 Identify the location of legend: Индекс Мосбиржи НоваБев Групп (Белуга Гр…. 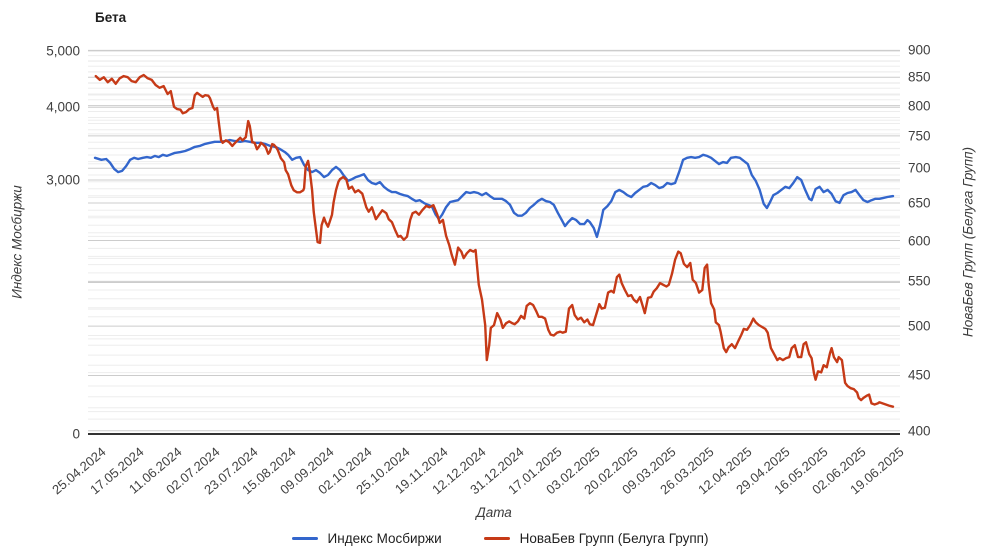
(500, 538).